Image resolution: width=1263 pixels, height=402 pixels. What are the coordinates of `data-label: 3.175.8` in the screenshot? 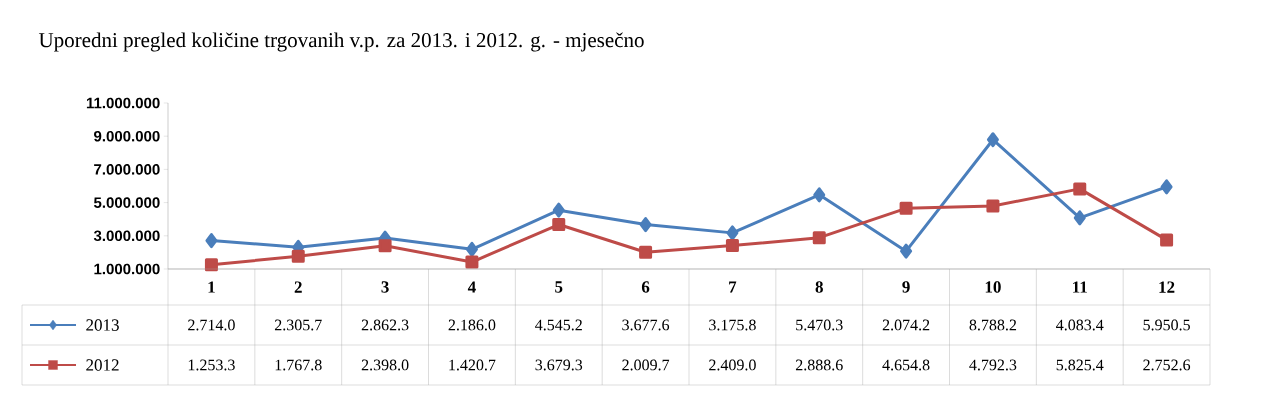 It's located at (732, 325).